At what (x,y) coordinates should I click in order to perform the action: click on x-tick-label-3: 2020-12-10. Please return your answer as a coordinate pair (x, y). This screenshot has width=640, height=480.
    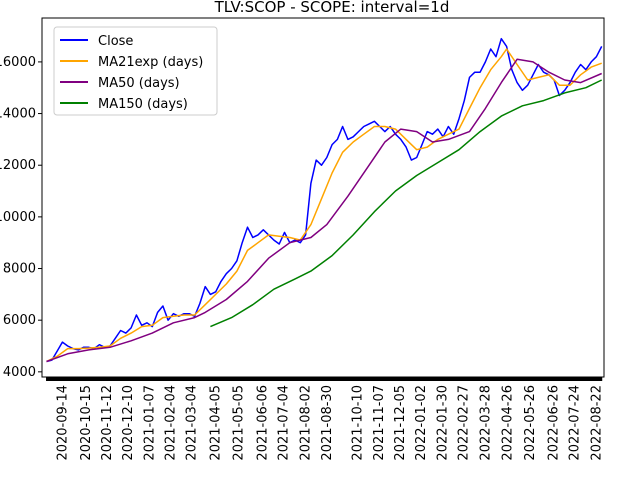
    Looking at the image, I should click on (128, 423).